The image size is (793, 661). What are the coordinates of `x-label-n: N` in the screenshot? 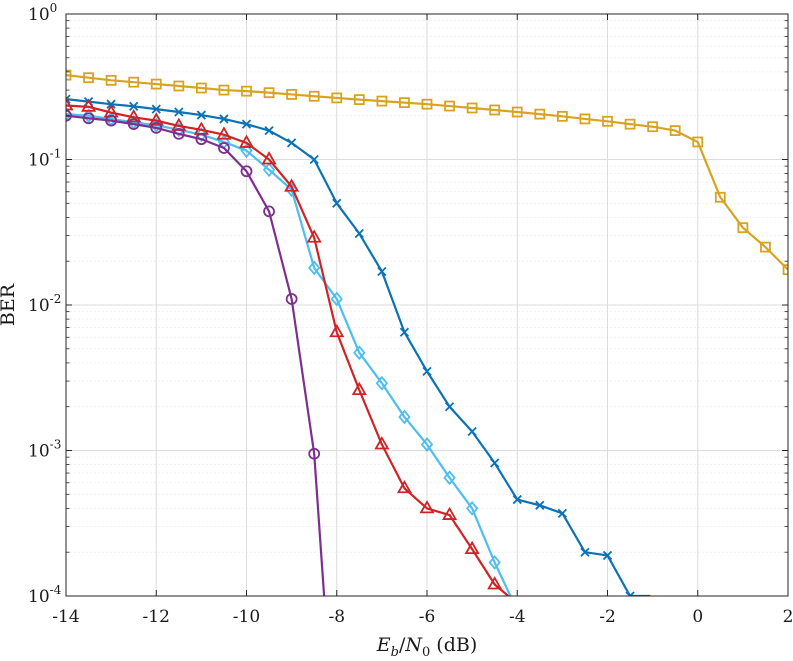 It's located at (413, 645).